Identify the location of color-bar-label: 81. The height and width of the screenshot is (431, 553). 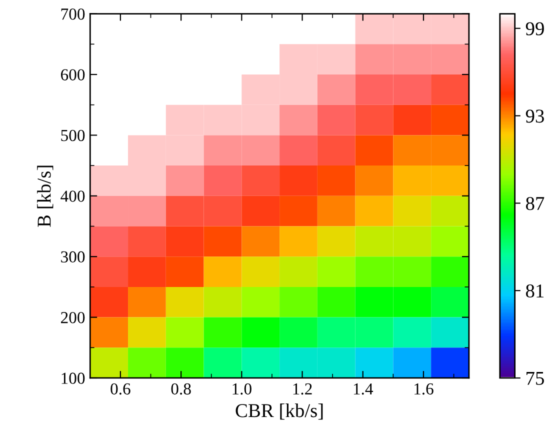
(535, 291).